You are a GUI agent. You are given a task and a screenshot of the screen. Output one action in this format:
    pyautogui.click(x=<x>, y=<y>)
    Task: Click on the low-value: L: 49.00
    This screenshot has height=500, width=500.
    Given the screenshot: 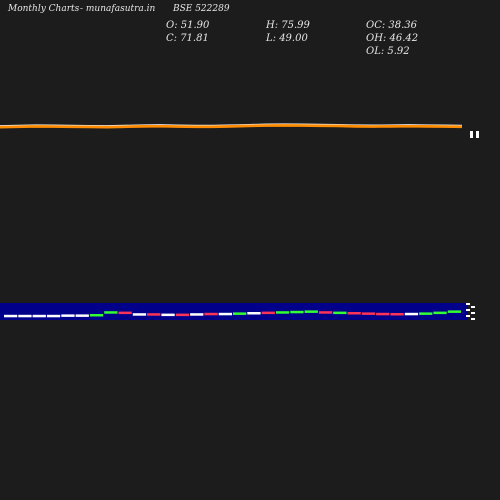 What is the action you would take?
    pyautogui.click(x=287, y=38)
    